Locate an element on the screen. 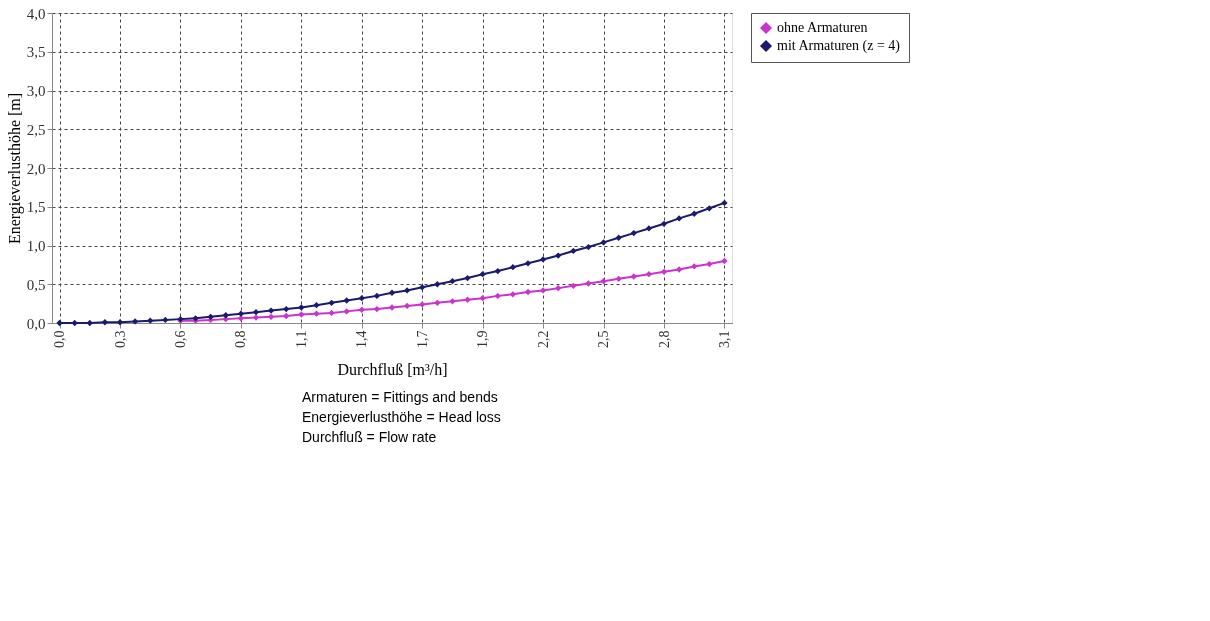 Image resolution: width=1210 pixels, height=621 pixels. x-tick-label: 0,8 is located at coordinates (241, 339).